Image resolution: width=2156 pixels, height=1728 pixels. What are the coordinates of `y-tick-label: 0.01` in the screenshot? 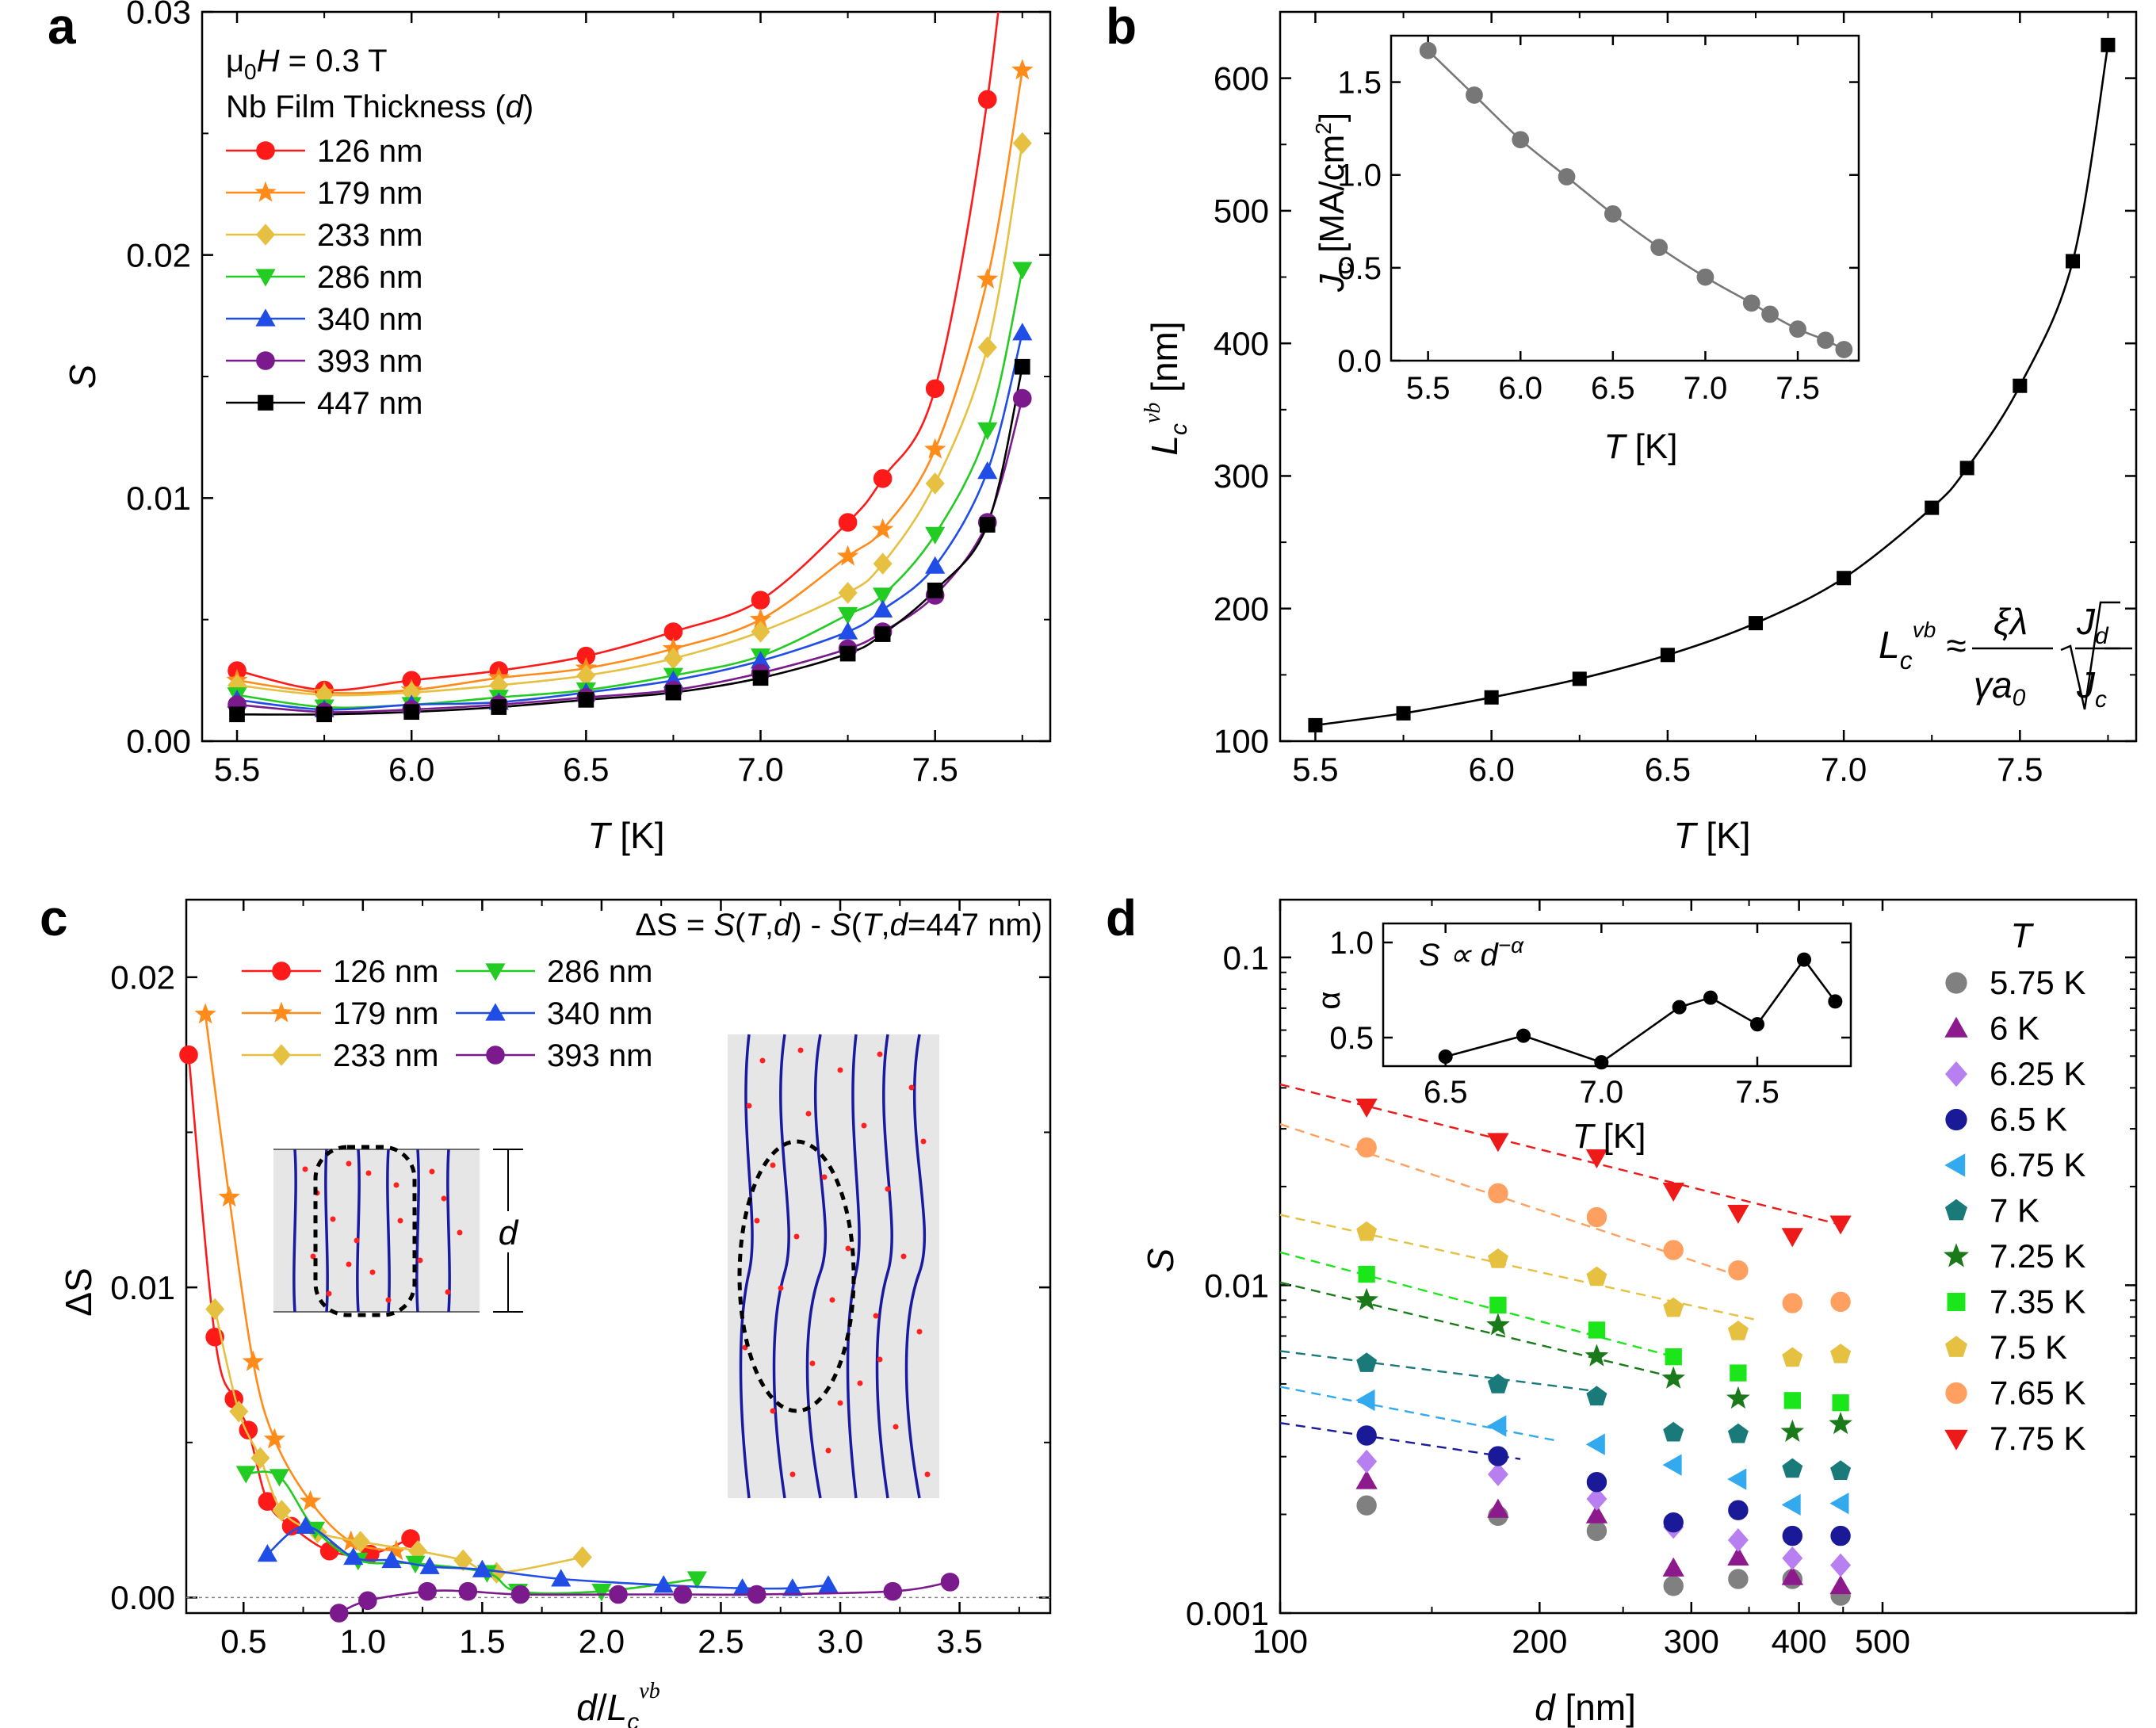 It's located at (142, 1288).